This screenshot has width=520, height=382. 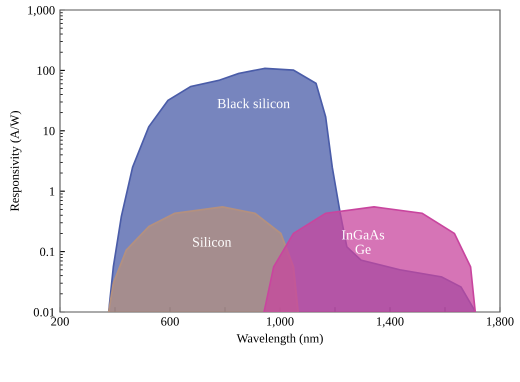 What do you see at coordinates (363, 242) in the screenshot?
I see `series-label: InGaAs Ge` at bounding box center [363, 242].